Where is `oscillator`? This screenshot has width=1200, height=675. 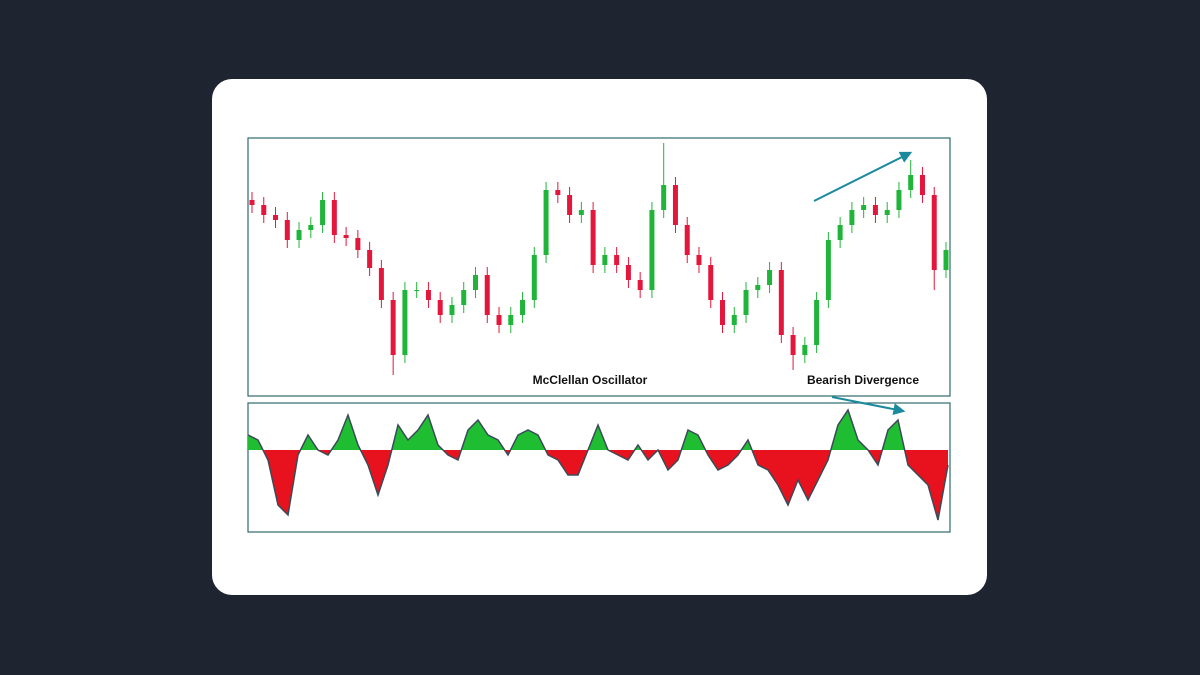 oscillator is located at coordinates (598, 464).